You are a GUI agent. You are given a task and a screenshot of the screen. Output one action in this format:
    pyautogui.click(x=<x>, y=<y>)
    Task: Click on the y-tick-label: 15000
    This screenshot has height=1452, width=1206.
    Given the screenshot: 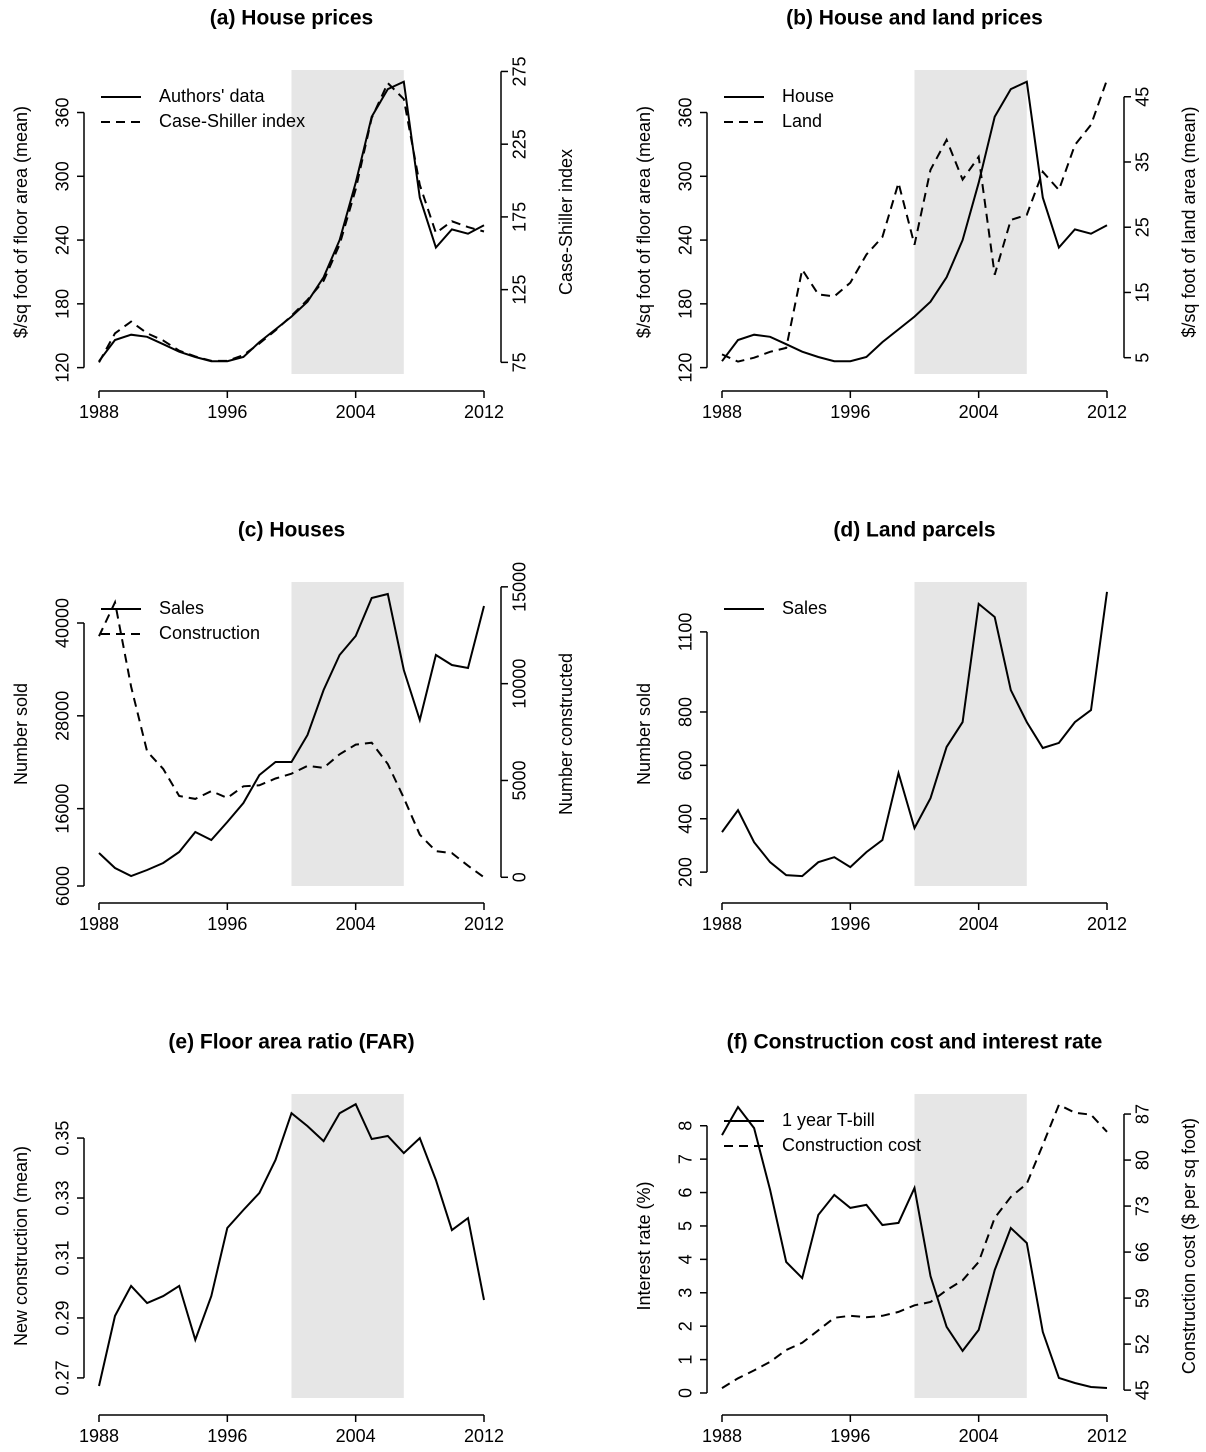 What is the action you would take?
    pyautogui.click(x=520, y=587)
    